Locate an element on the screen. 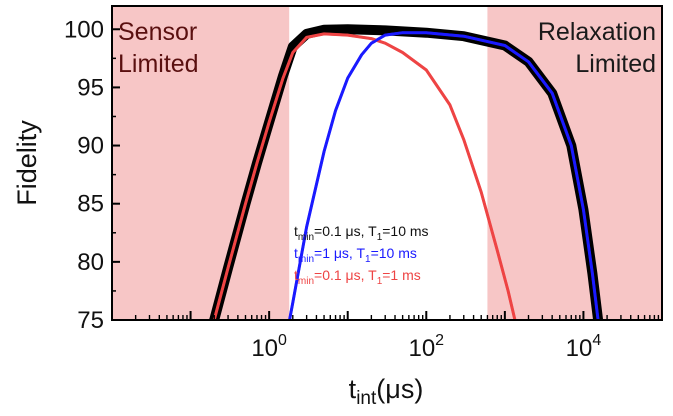  y-tick-label: 95 is located at coordinates (90, 87).